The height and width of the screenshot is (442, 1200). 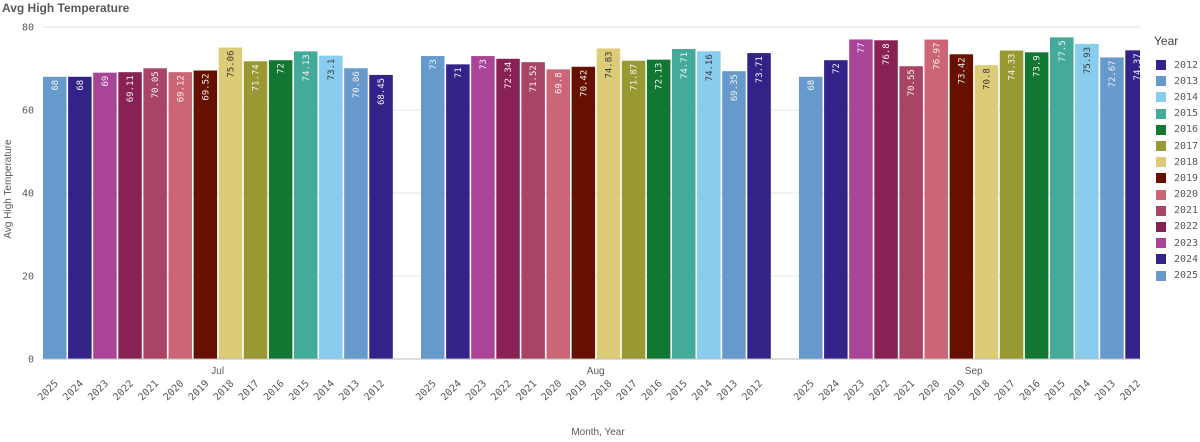 I want to click on legend-item: 2021, so click(x=1178, y=211).